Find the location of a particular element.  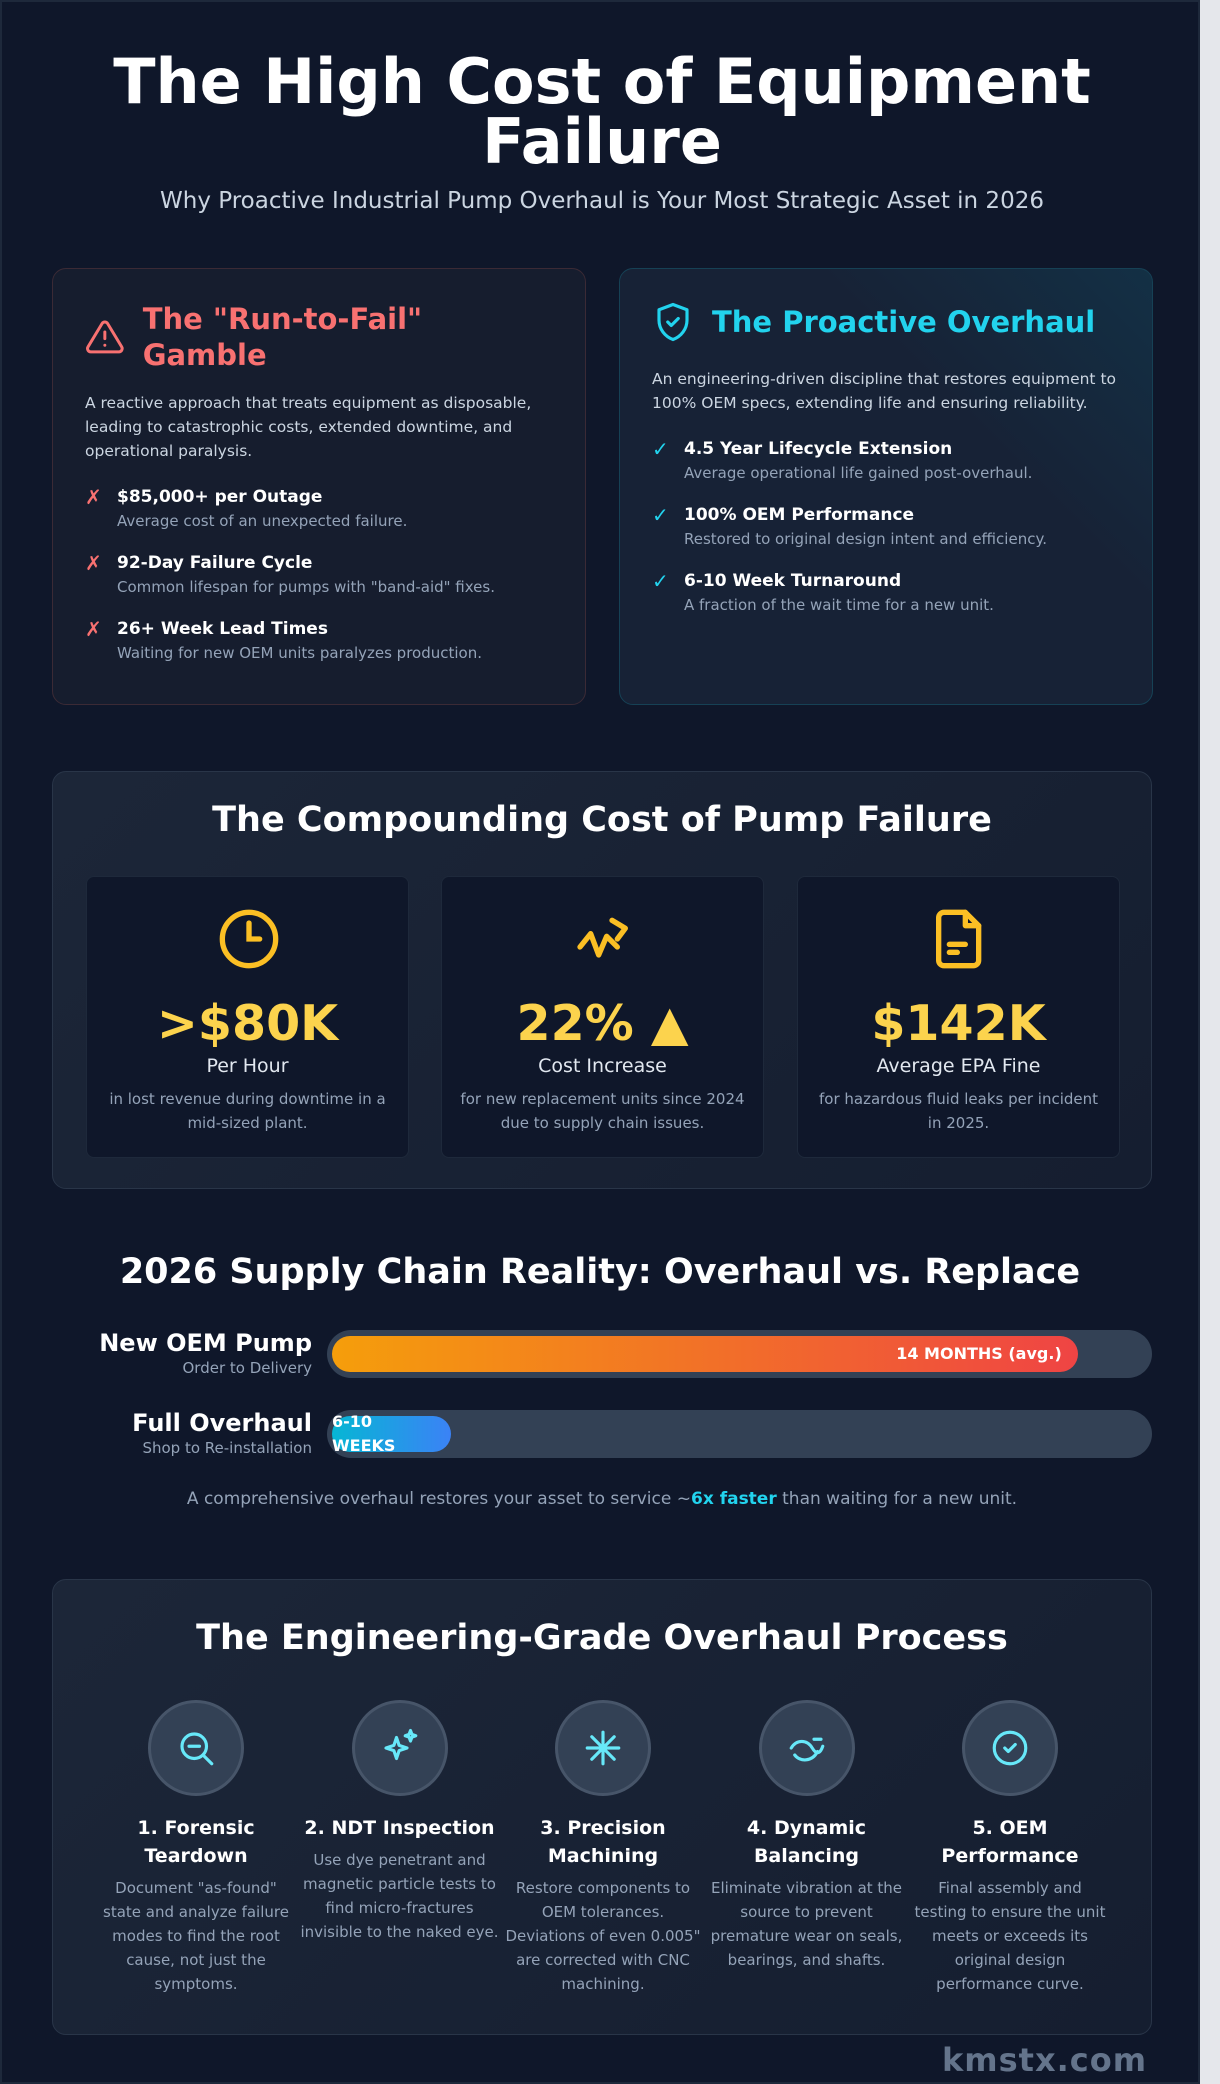

check-circle-icon is located at coordinates (1010, 1748).